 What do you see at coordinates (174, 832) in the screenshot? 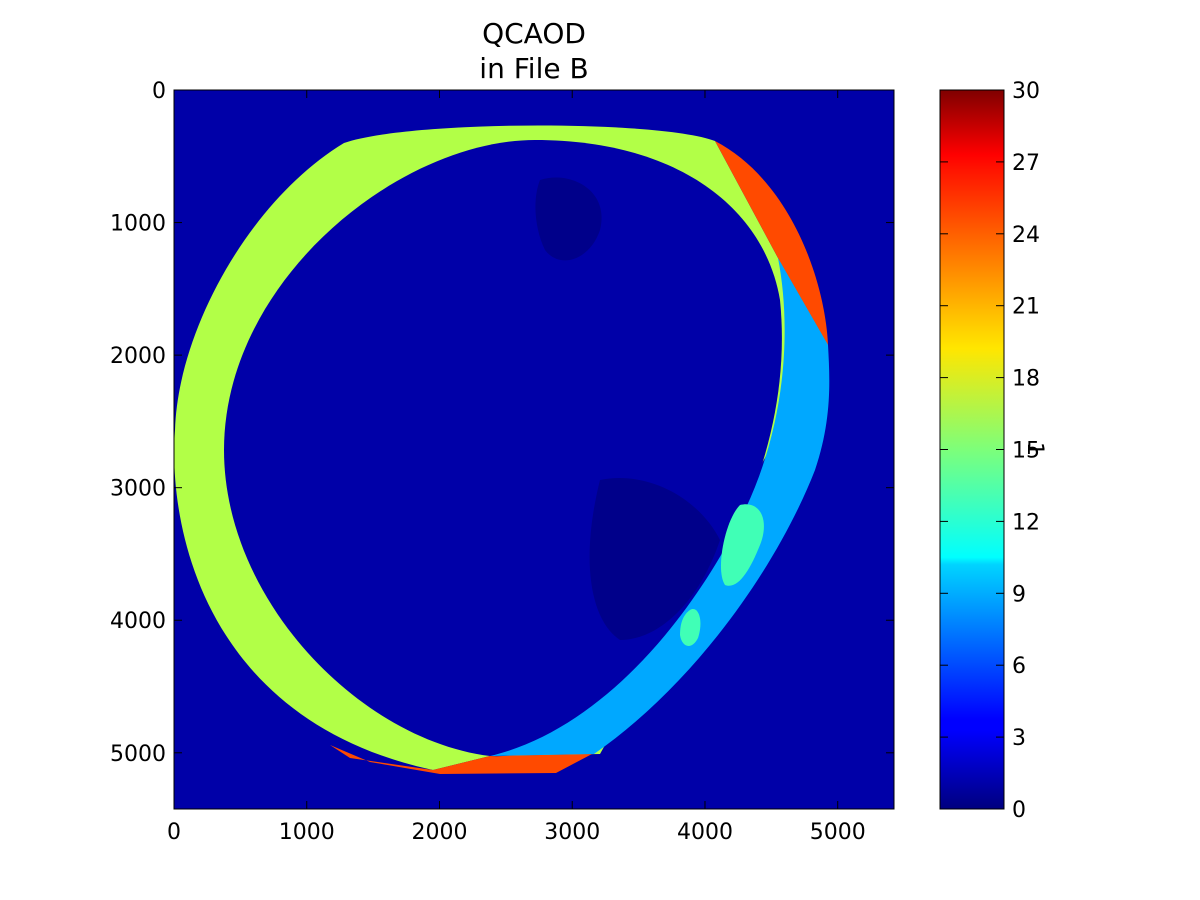
I see `x-tick-label: 0` at bounding box center [174, 832].